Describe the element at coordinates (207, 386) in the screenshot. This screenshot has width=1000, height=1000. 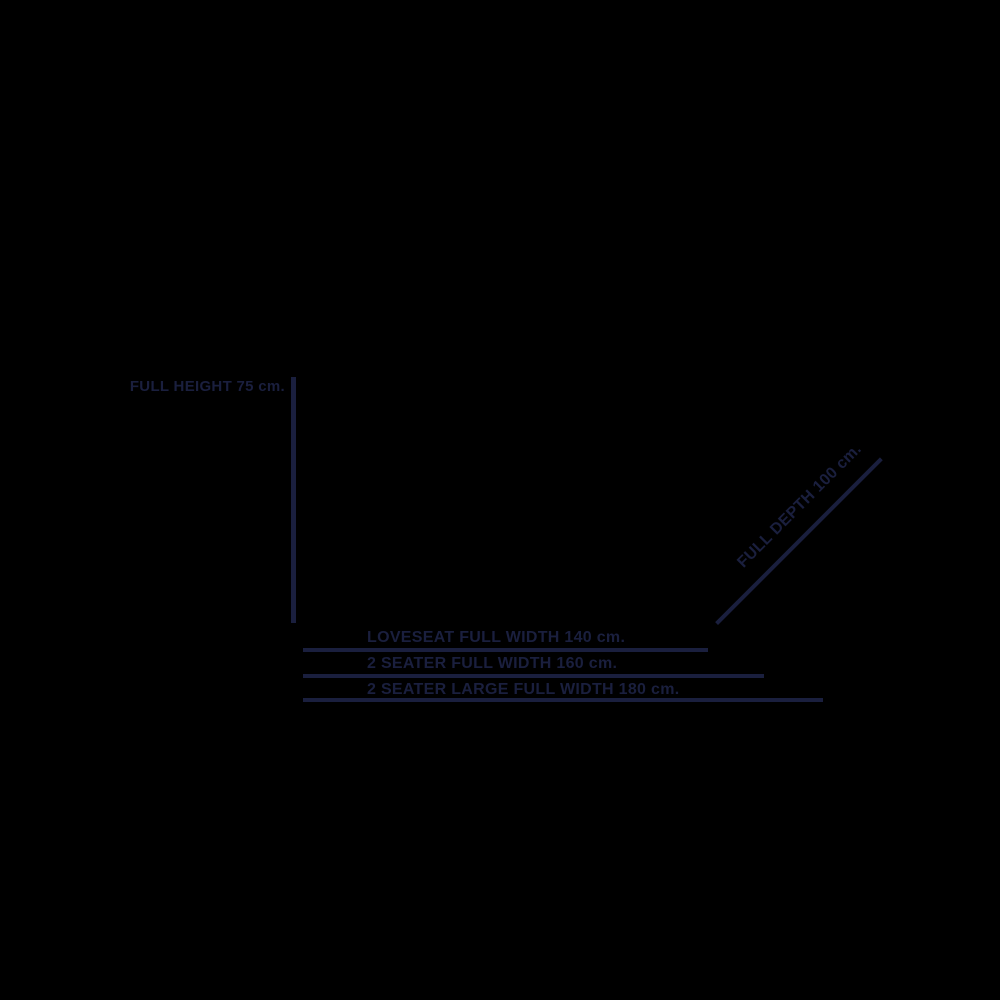
I see `full-height-label: FULL HEIGHT 75 cm.` at that location.